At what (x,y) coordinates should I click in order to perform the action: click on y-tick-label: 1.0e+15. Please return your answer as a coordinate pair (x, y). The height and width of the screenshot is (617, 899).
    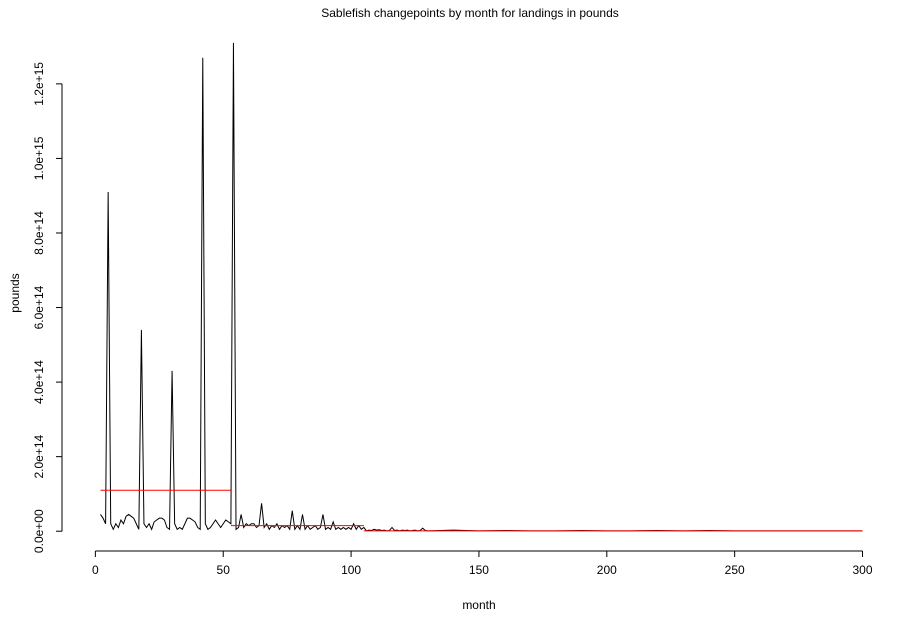
    Looking at the image, I should click on (39, 158).